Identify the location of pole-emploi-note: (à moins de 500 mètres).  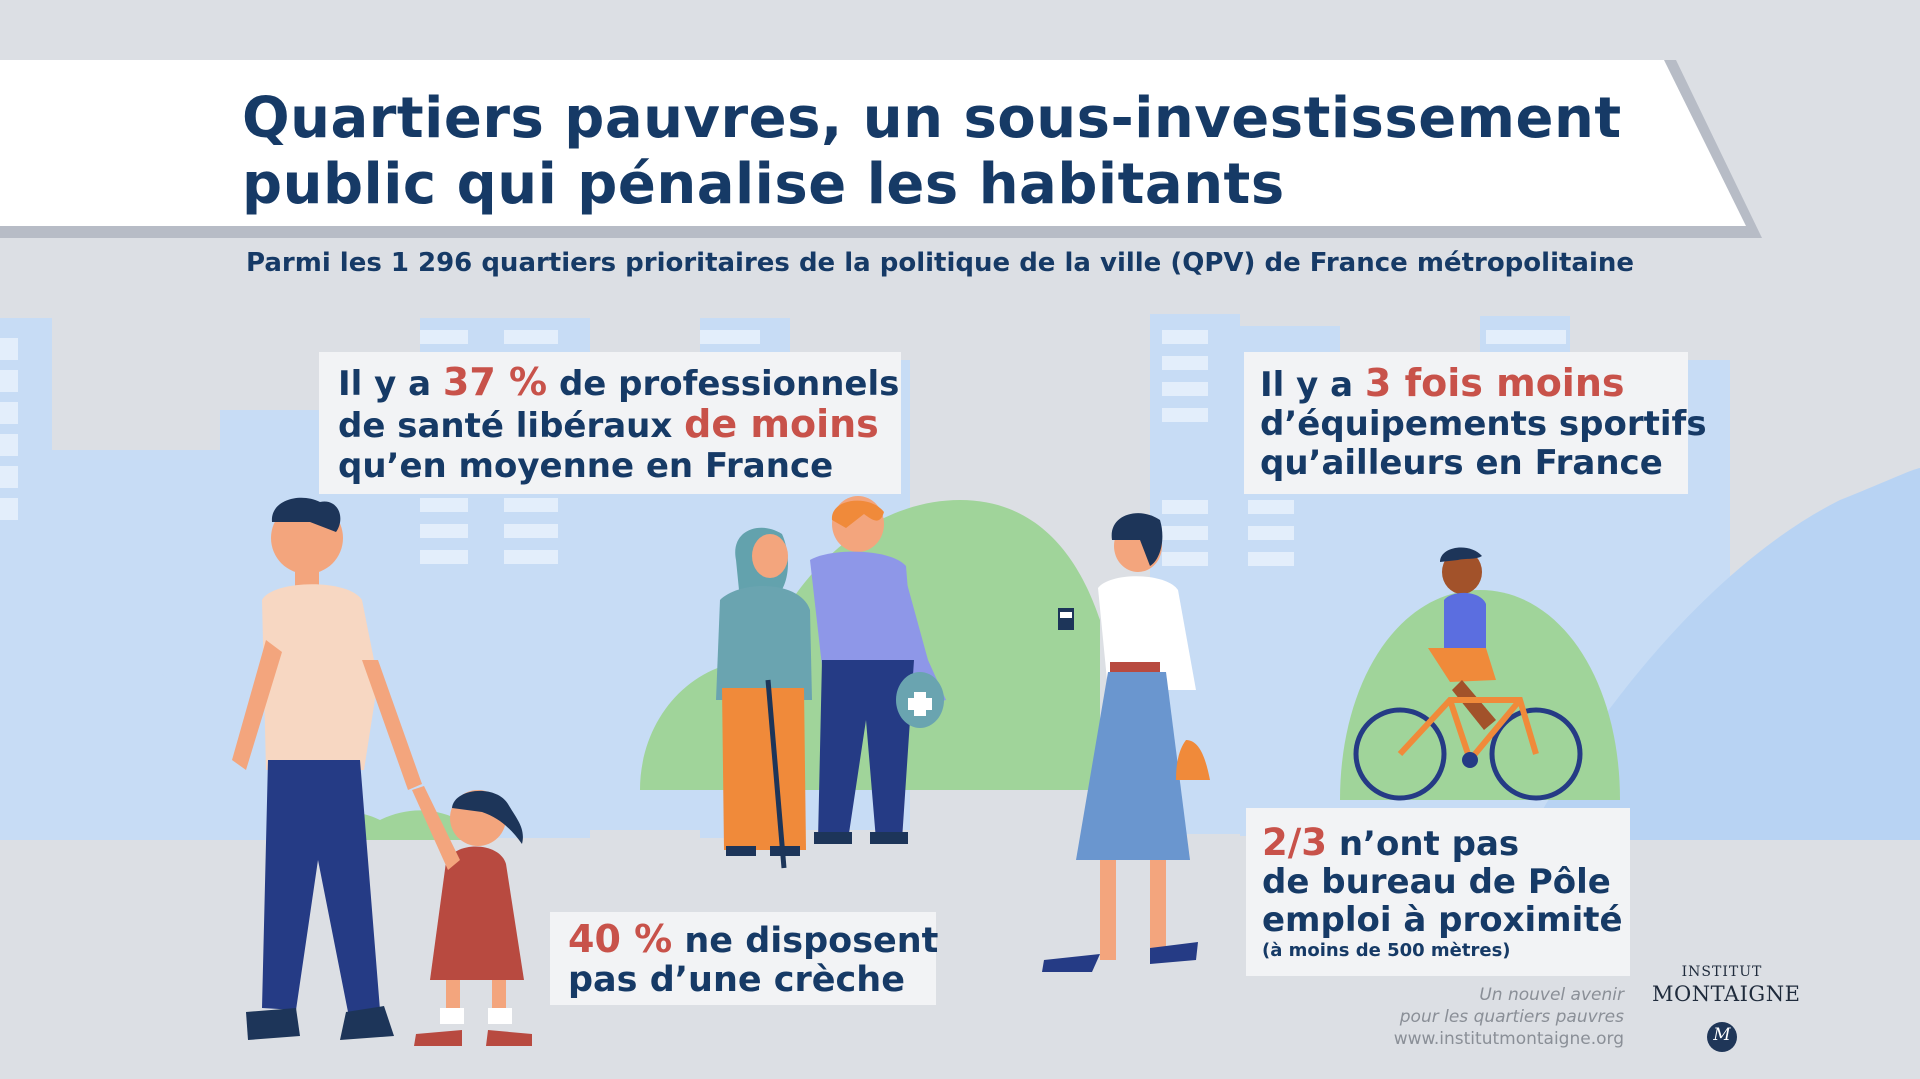
(1386, 950).